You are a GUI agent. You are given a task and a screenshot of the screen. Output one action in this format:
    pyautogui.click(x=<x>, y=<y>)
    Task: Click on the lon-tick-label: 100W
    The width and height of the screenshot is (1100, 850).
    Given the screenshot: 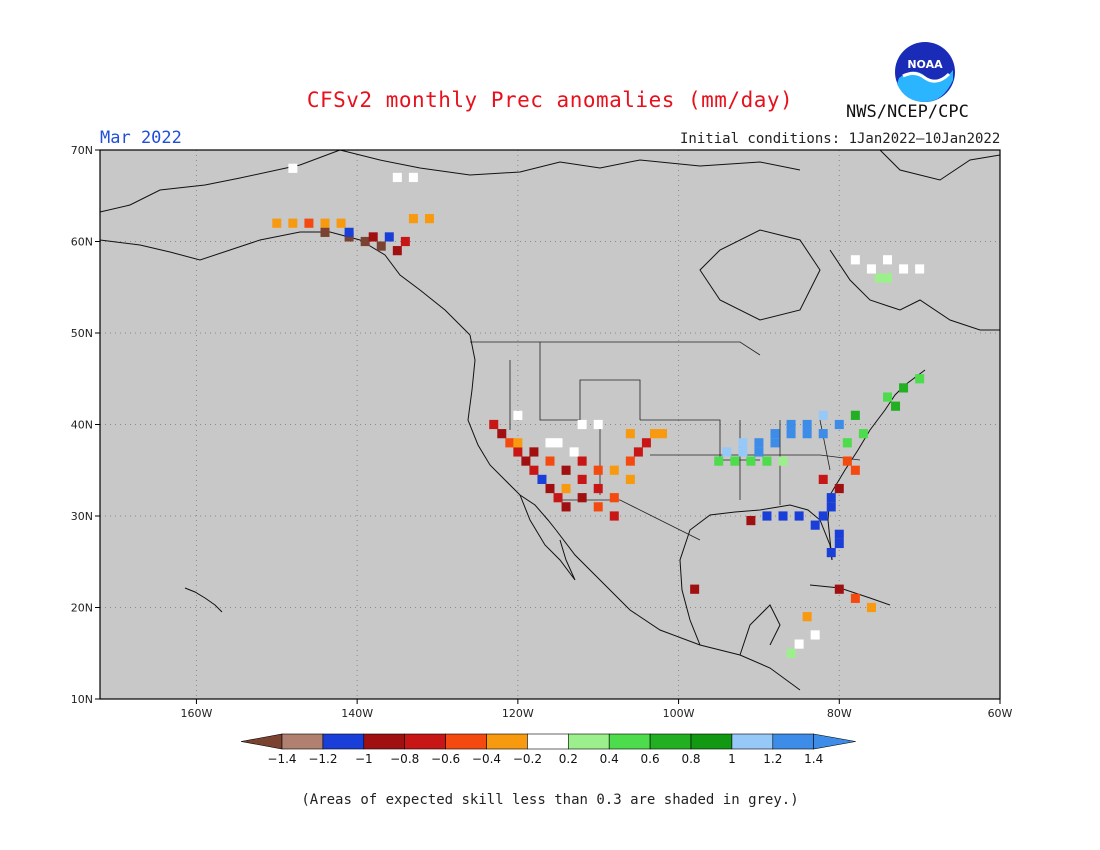 What is the action you would take?
    pyautogui.click(x=679, y=713)
    